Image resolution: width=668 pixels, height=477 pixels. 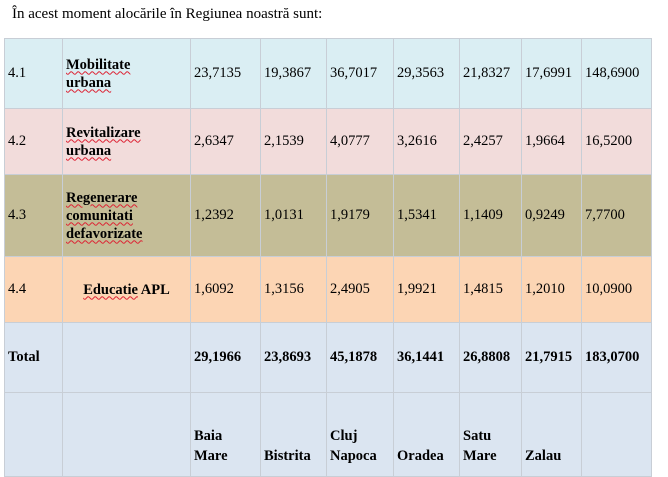 I want to click on value-cell: 19,3867, so click(x=293, y=73).